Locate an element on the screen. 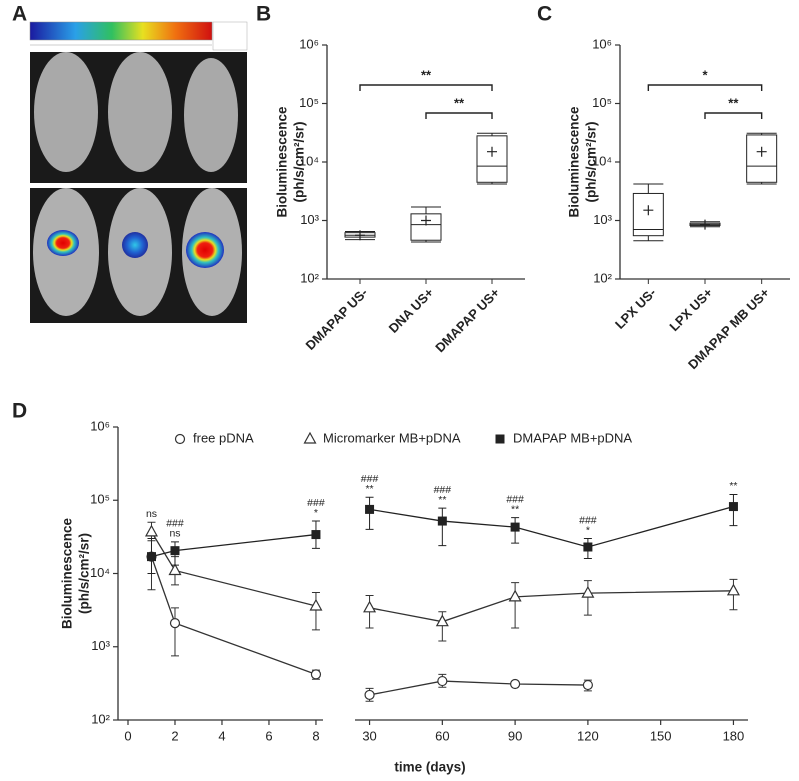  x-tick-label: LPX US- is located at coordinates (635, 308).